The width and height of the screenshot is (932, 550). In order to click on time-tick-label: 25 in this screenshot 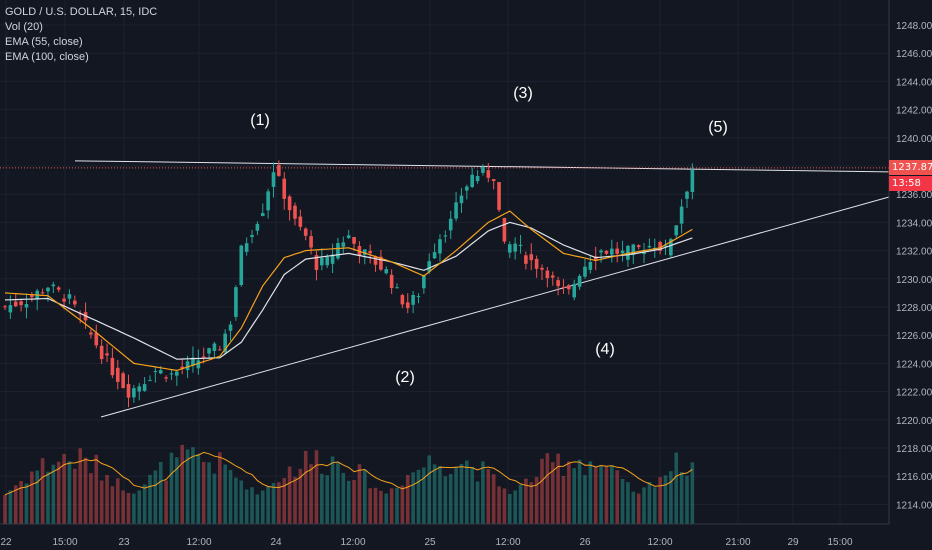, I will do `click(430, 542)`.